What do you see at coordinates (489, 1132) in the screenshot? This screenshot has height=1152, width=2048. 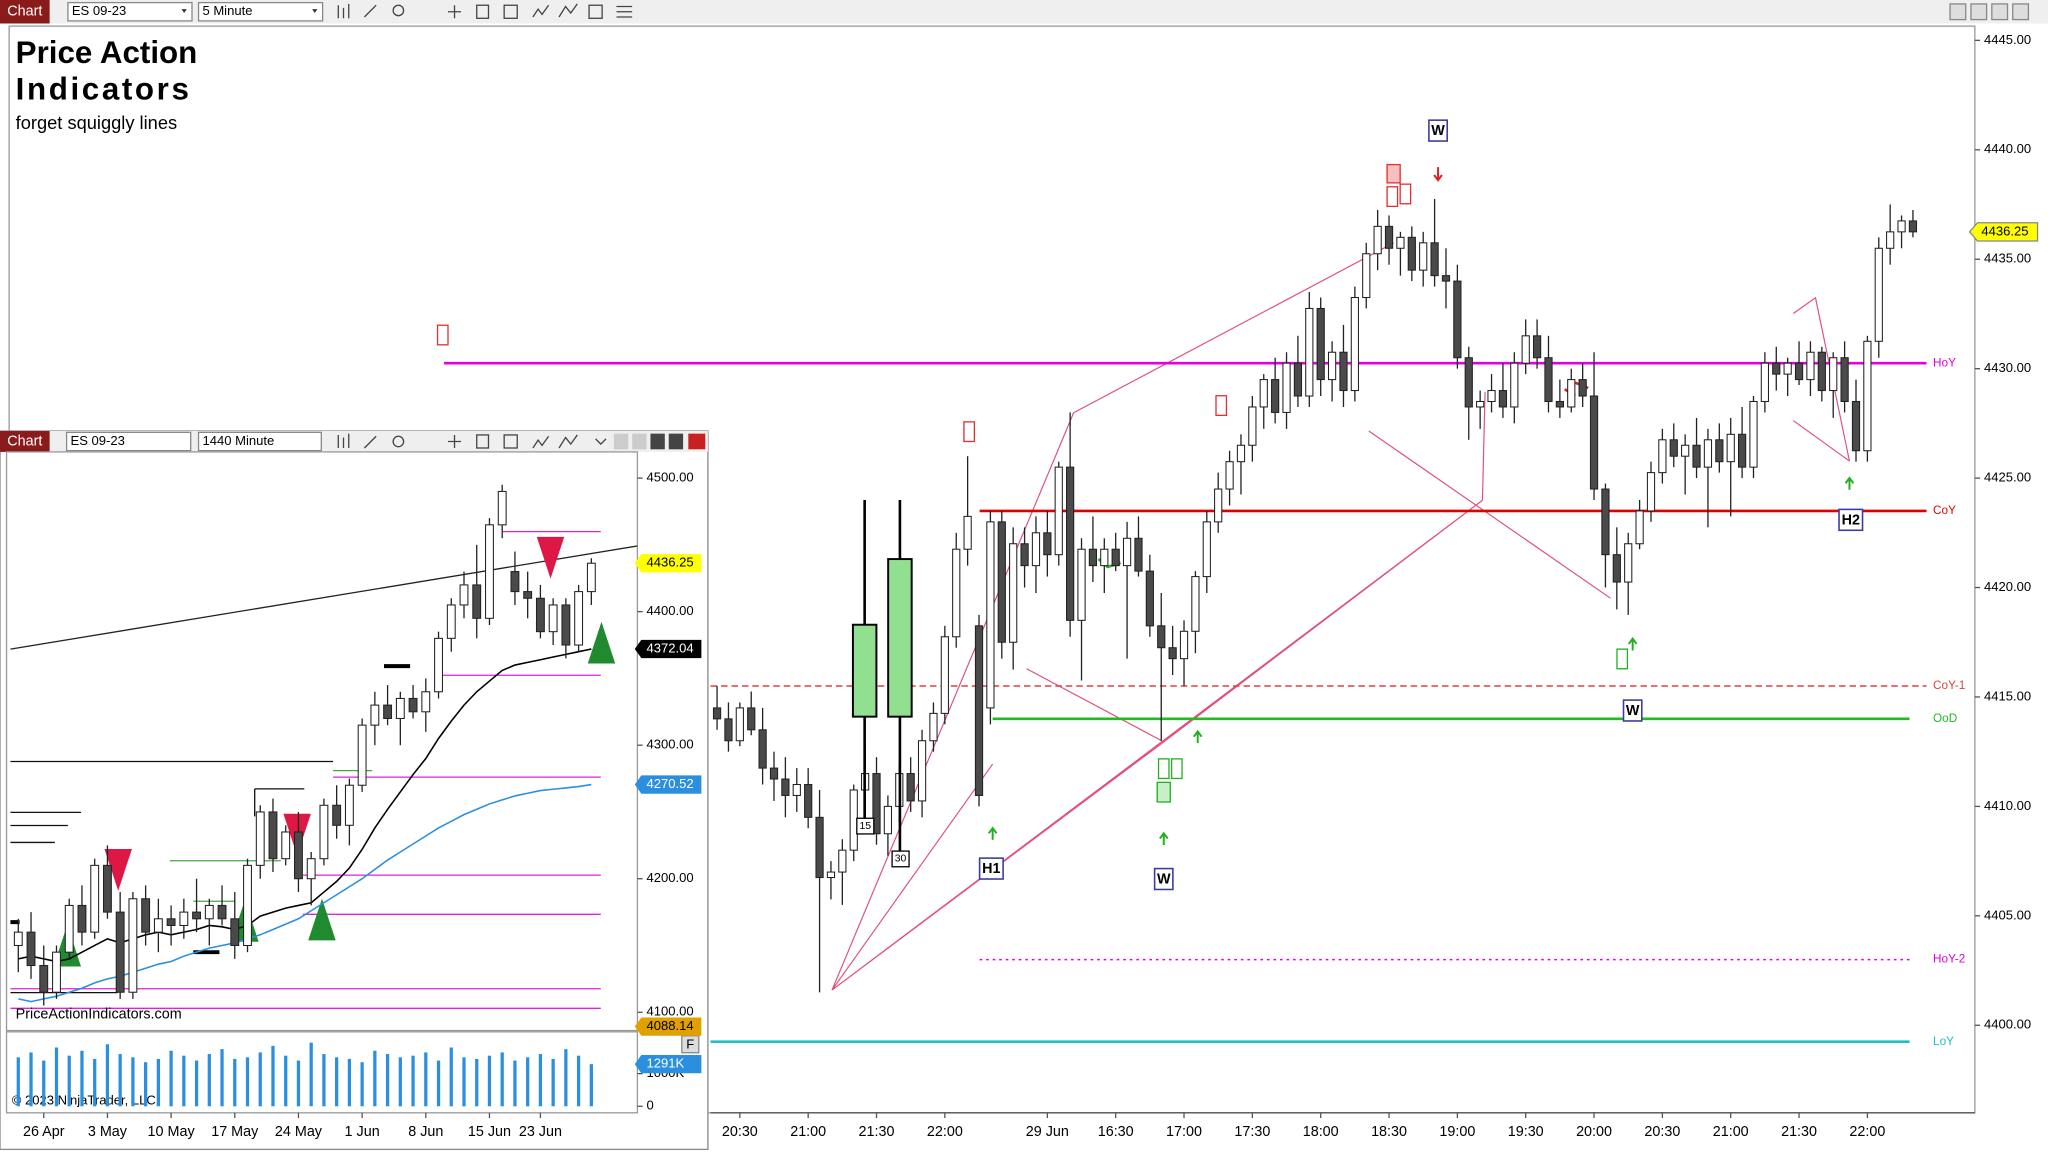 I see `x-tick-label: 15 Jun` at bounding box center [489, 1132].